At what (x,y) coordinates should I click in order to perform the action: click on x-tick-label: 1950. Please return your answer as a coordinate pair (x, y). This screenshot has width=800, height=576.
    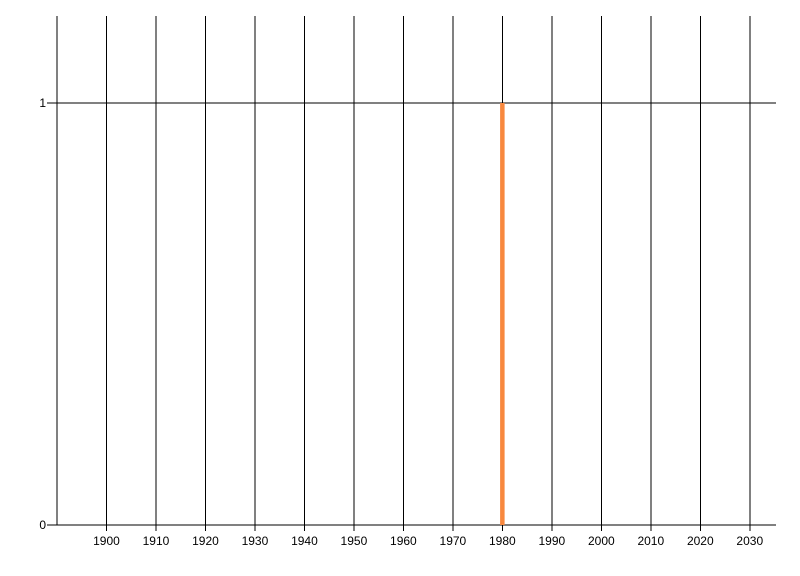
    Looking at the image, I should click on (354, 541).